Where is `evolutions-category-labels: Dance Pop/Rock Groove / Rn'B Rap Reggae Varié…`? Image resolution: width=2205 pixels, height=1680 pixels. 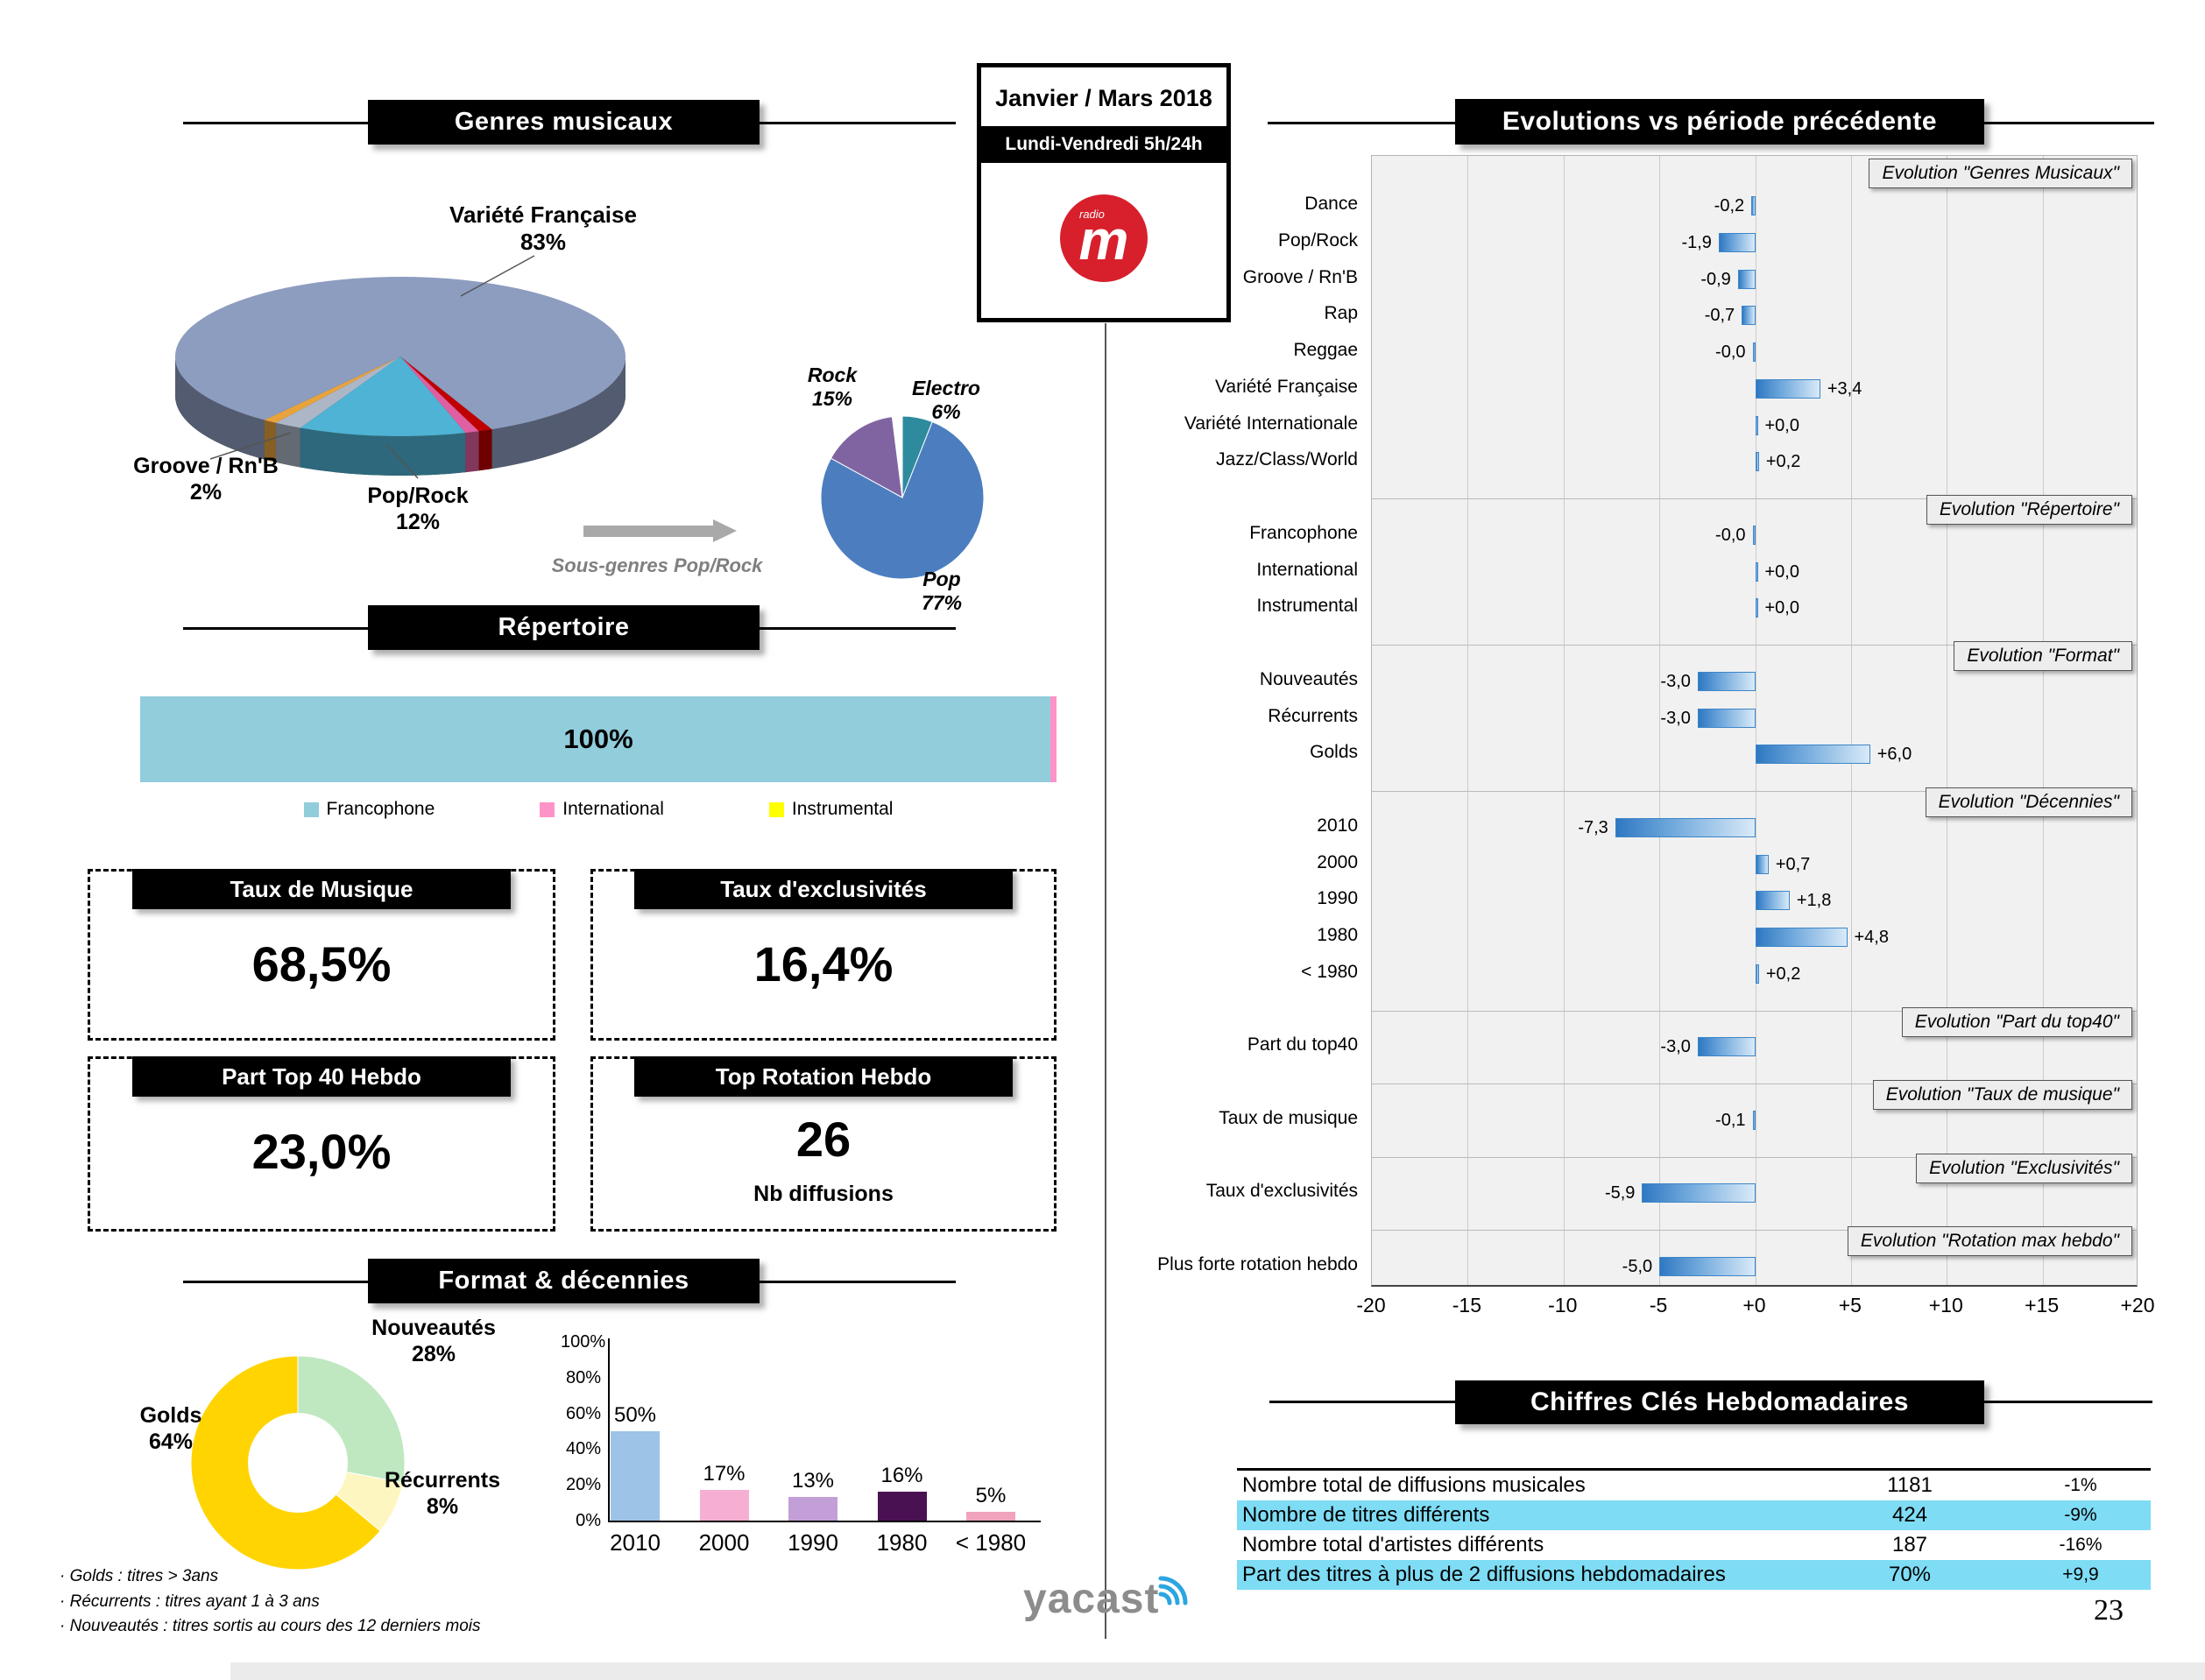
evolutions-category-labels: Dance Pop/Rock Groove / Rn'B Rap Reggae Varié… is located at coordinates (1221, 721).